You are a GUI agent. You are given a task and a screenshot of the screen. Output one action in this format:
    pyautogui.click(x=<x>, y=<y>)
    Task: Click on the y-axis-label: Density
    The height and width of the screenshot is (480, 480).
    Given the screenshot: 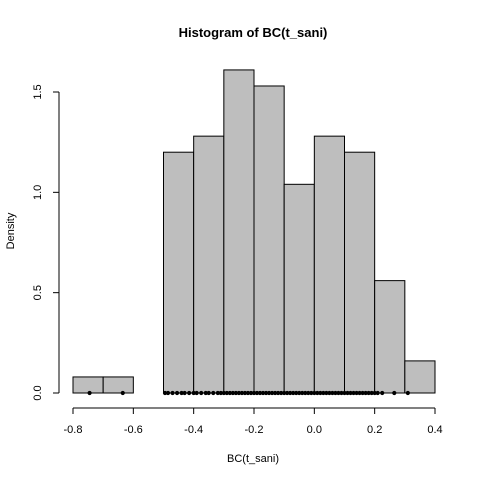 What is the action you would take?
    pyautogui.click(x=11, y=230)
    